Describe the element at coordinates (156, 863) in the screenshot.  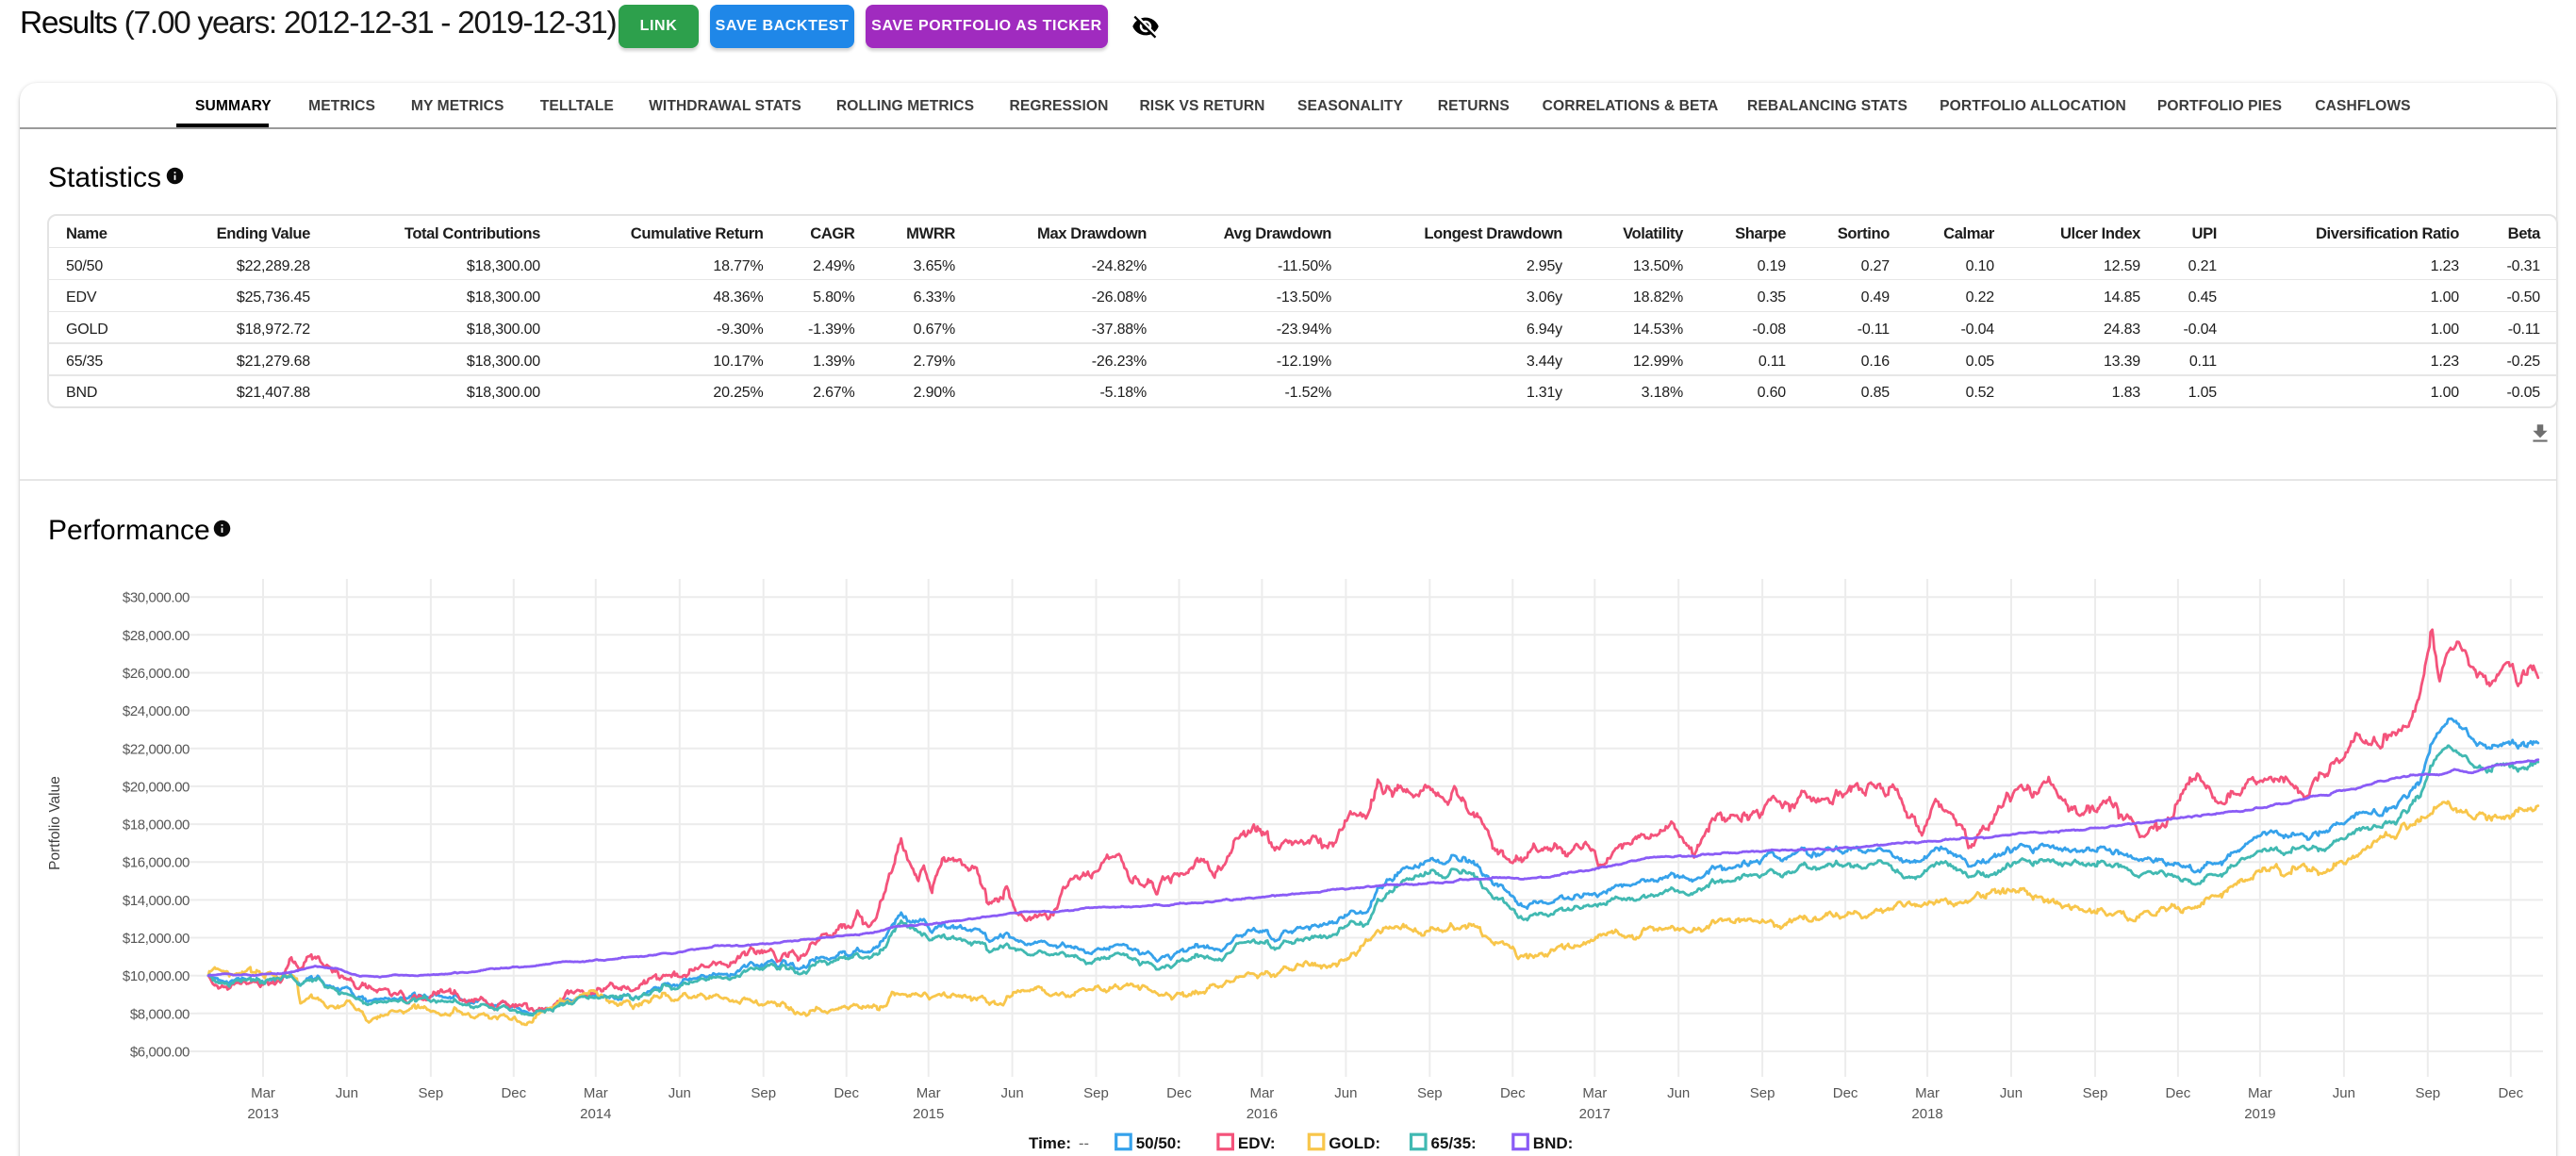
I see `svg-text: $16,000.00` at that location.